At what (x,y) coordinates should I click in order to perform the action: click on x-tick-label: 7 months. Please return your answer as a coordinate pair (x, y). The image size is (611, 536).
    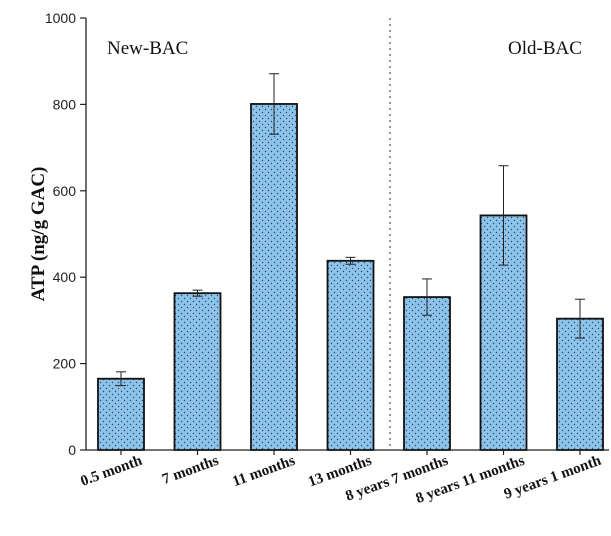
    Looking at the image, I should click on (190, 470).